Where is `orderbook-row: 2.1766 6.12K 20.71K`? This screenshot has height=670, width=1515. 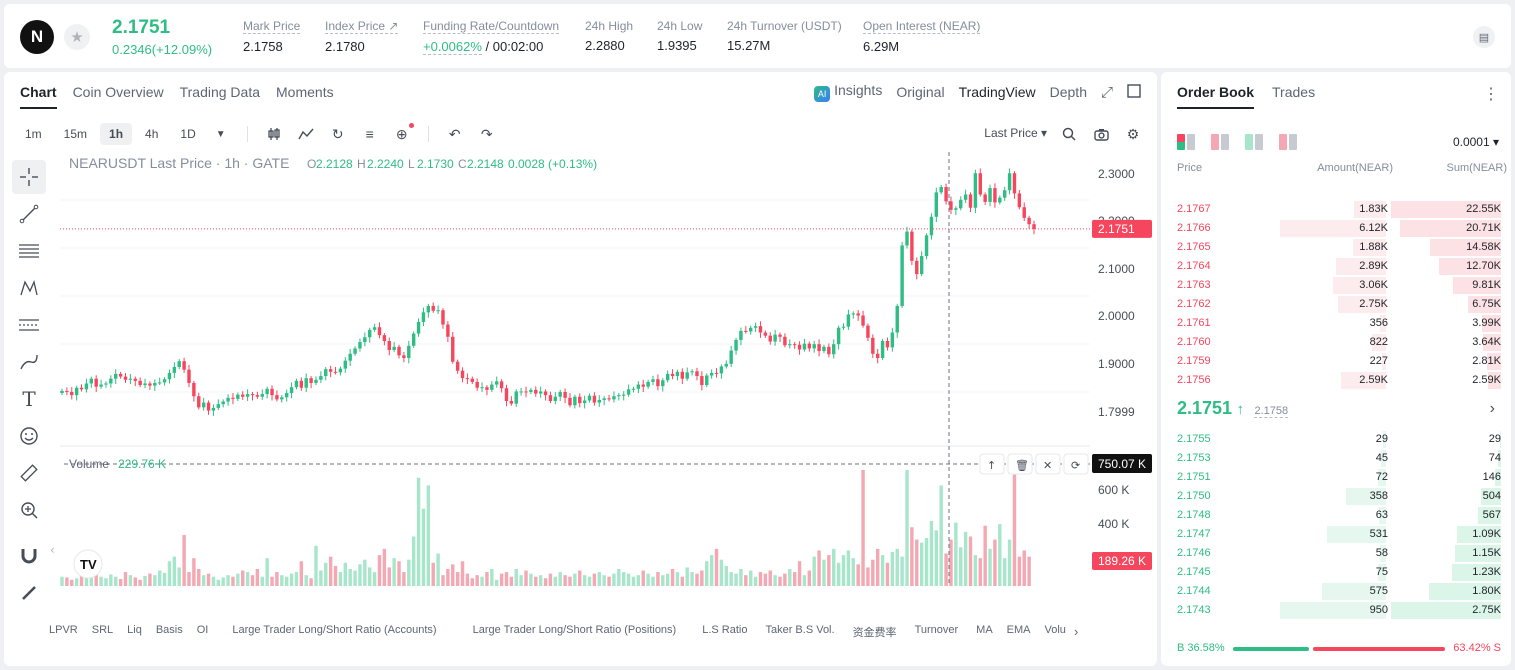
orderbook-row: 2.1766 6.12K 20.71K is located at coordinates (1336, 228).